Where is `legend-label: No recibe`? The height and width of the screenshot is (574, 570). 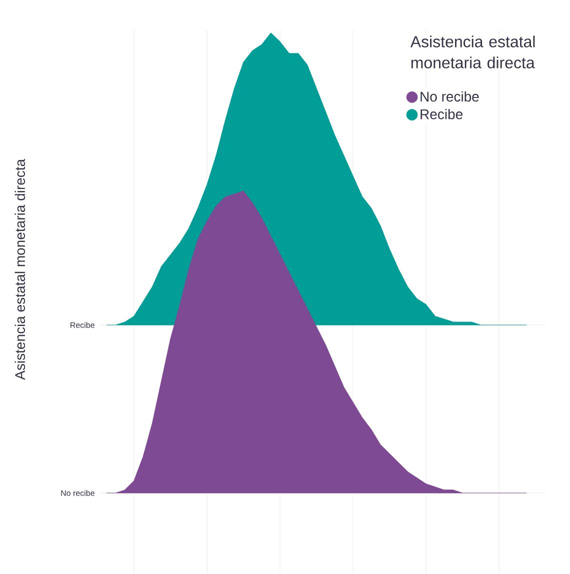 legend-label: No recibe is located at coordinates (449, 96).